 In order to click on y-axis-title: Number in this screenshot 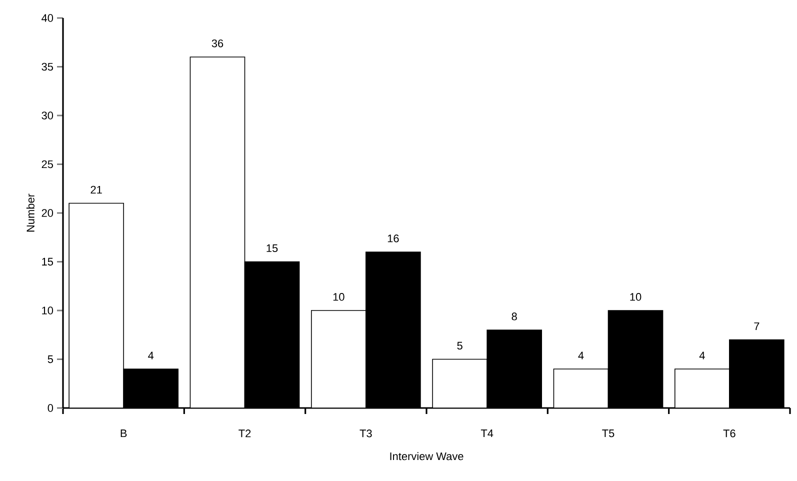, I will do `click(30, 213)`.